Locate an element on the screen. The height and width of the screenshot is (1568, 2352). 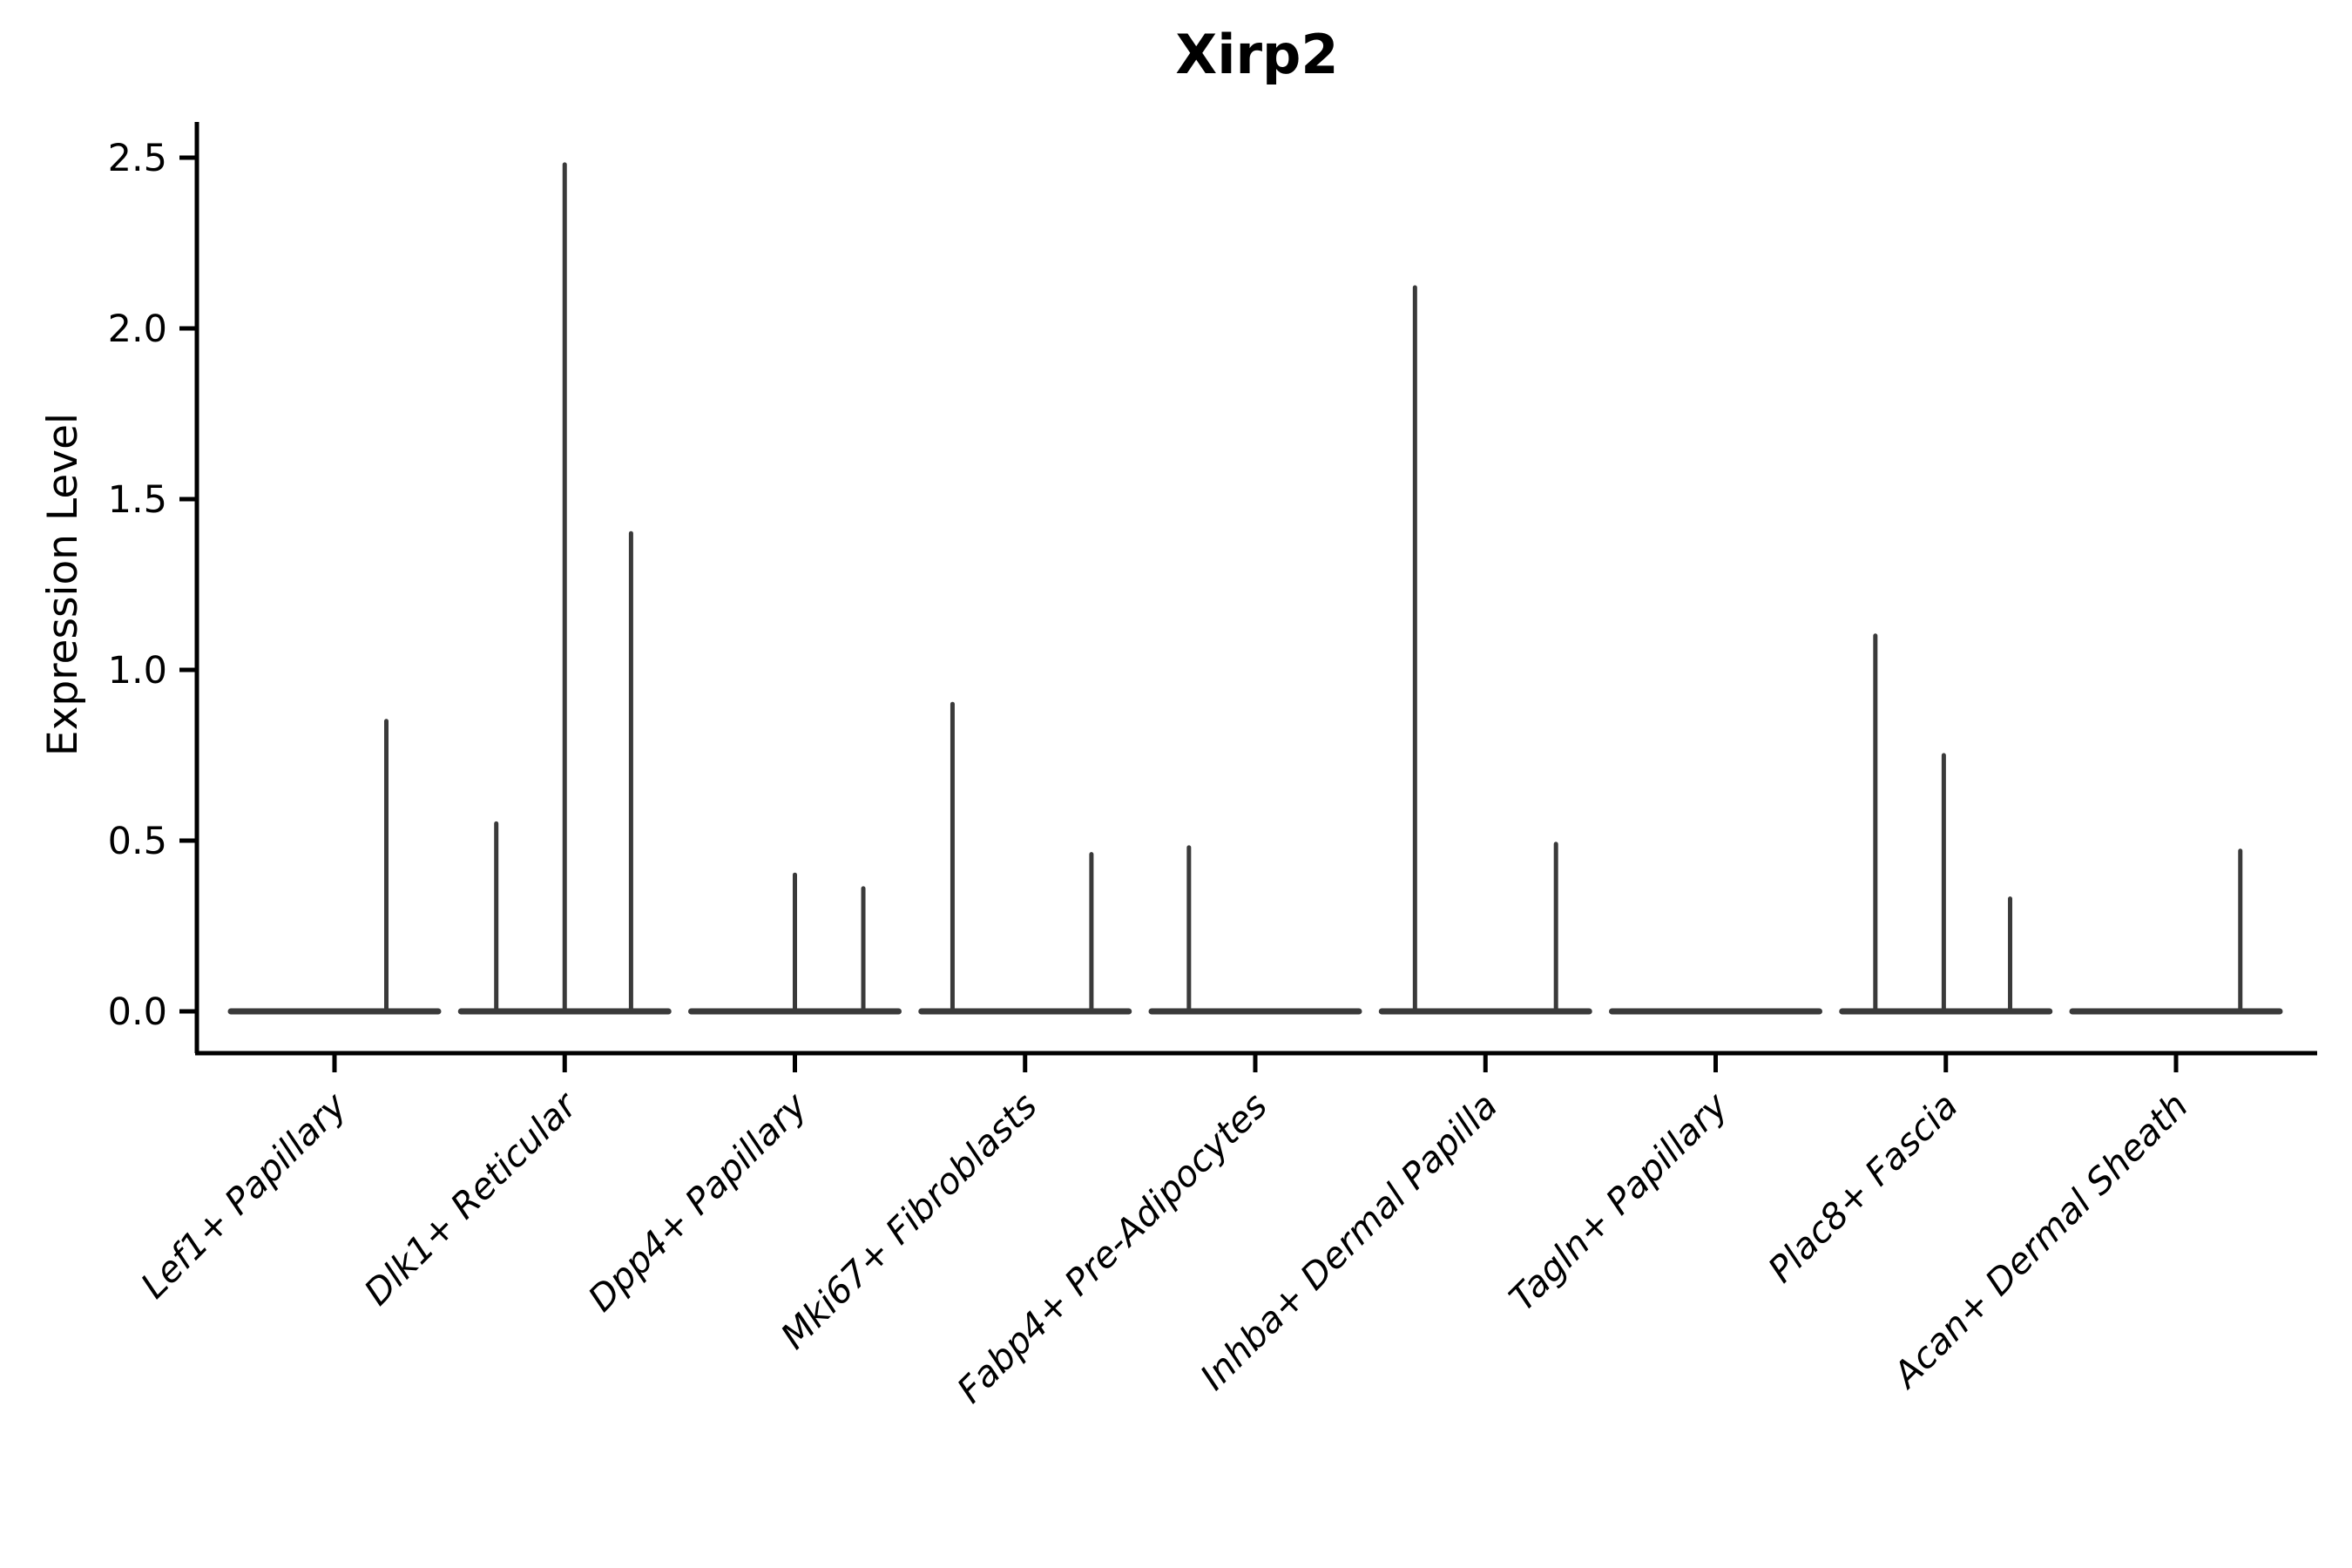
x-axis-label: Plac8+ Fascia is located at coordinates (1863, 1187).